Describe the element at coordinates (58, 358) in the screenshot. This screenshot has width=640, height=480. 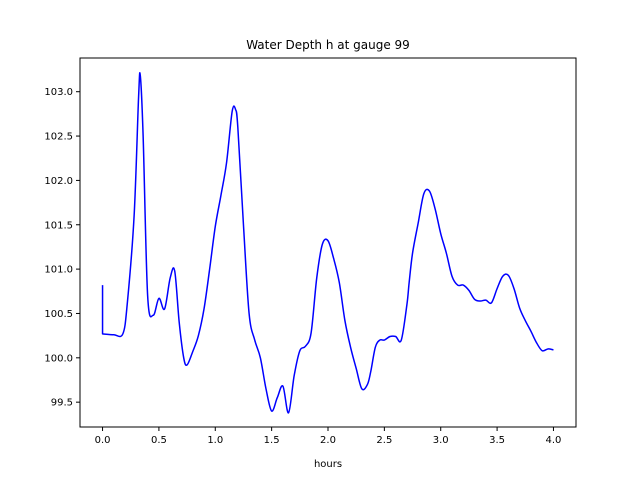
I see `y-tick-label: 100.0` at that location.